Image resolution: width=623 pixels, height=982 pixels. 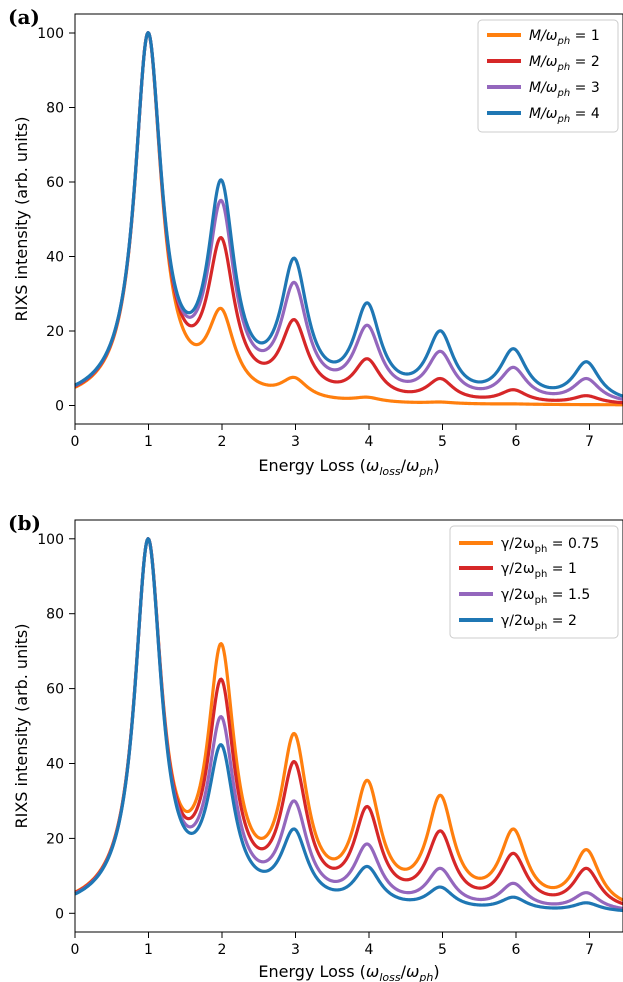 What do you see at coordinates (564, 89) in the screenshot?
I see `panel-a-legend-label: M/ωph = 3` at bounding box center [564, 89].